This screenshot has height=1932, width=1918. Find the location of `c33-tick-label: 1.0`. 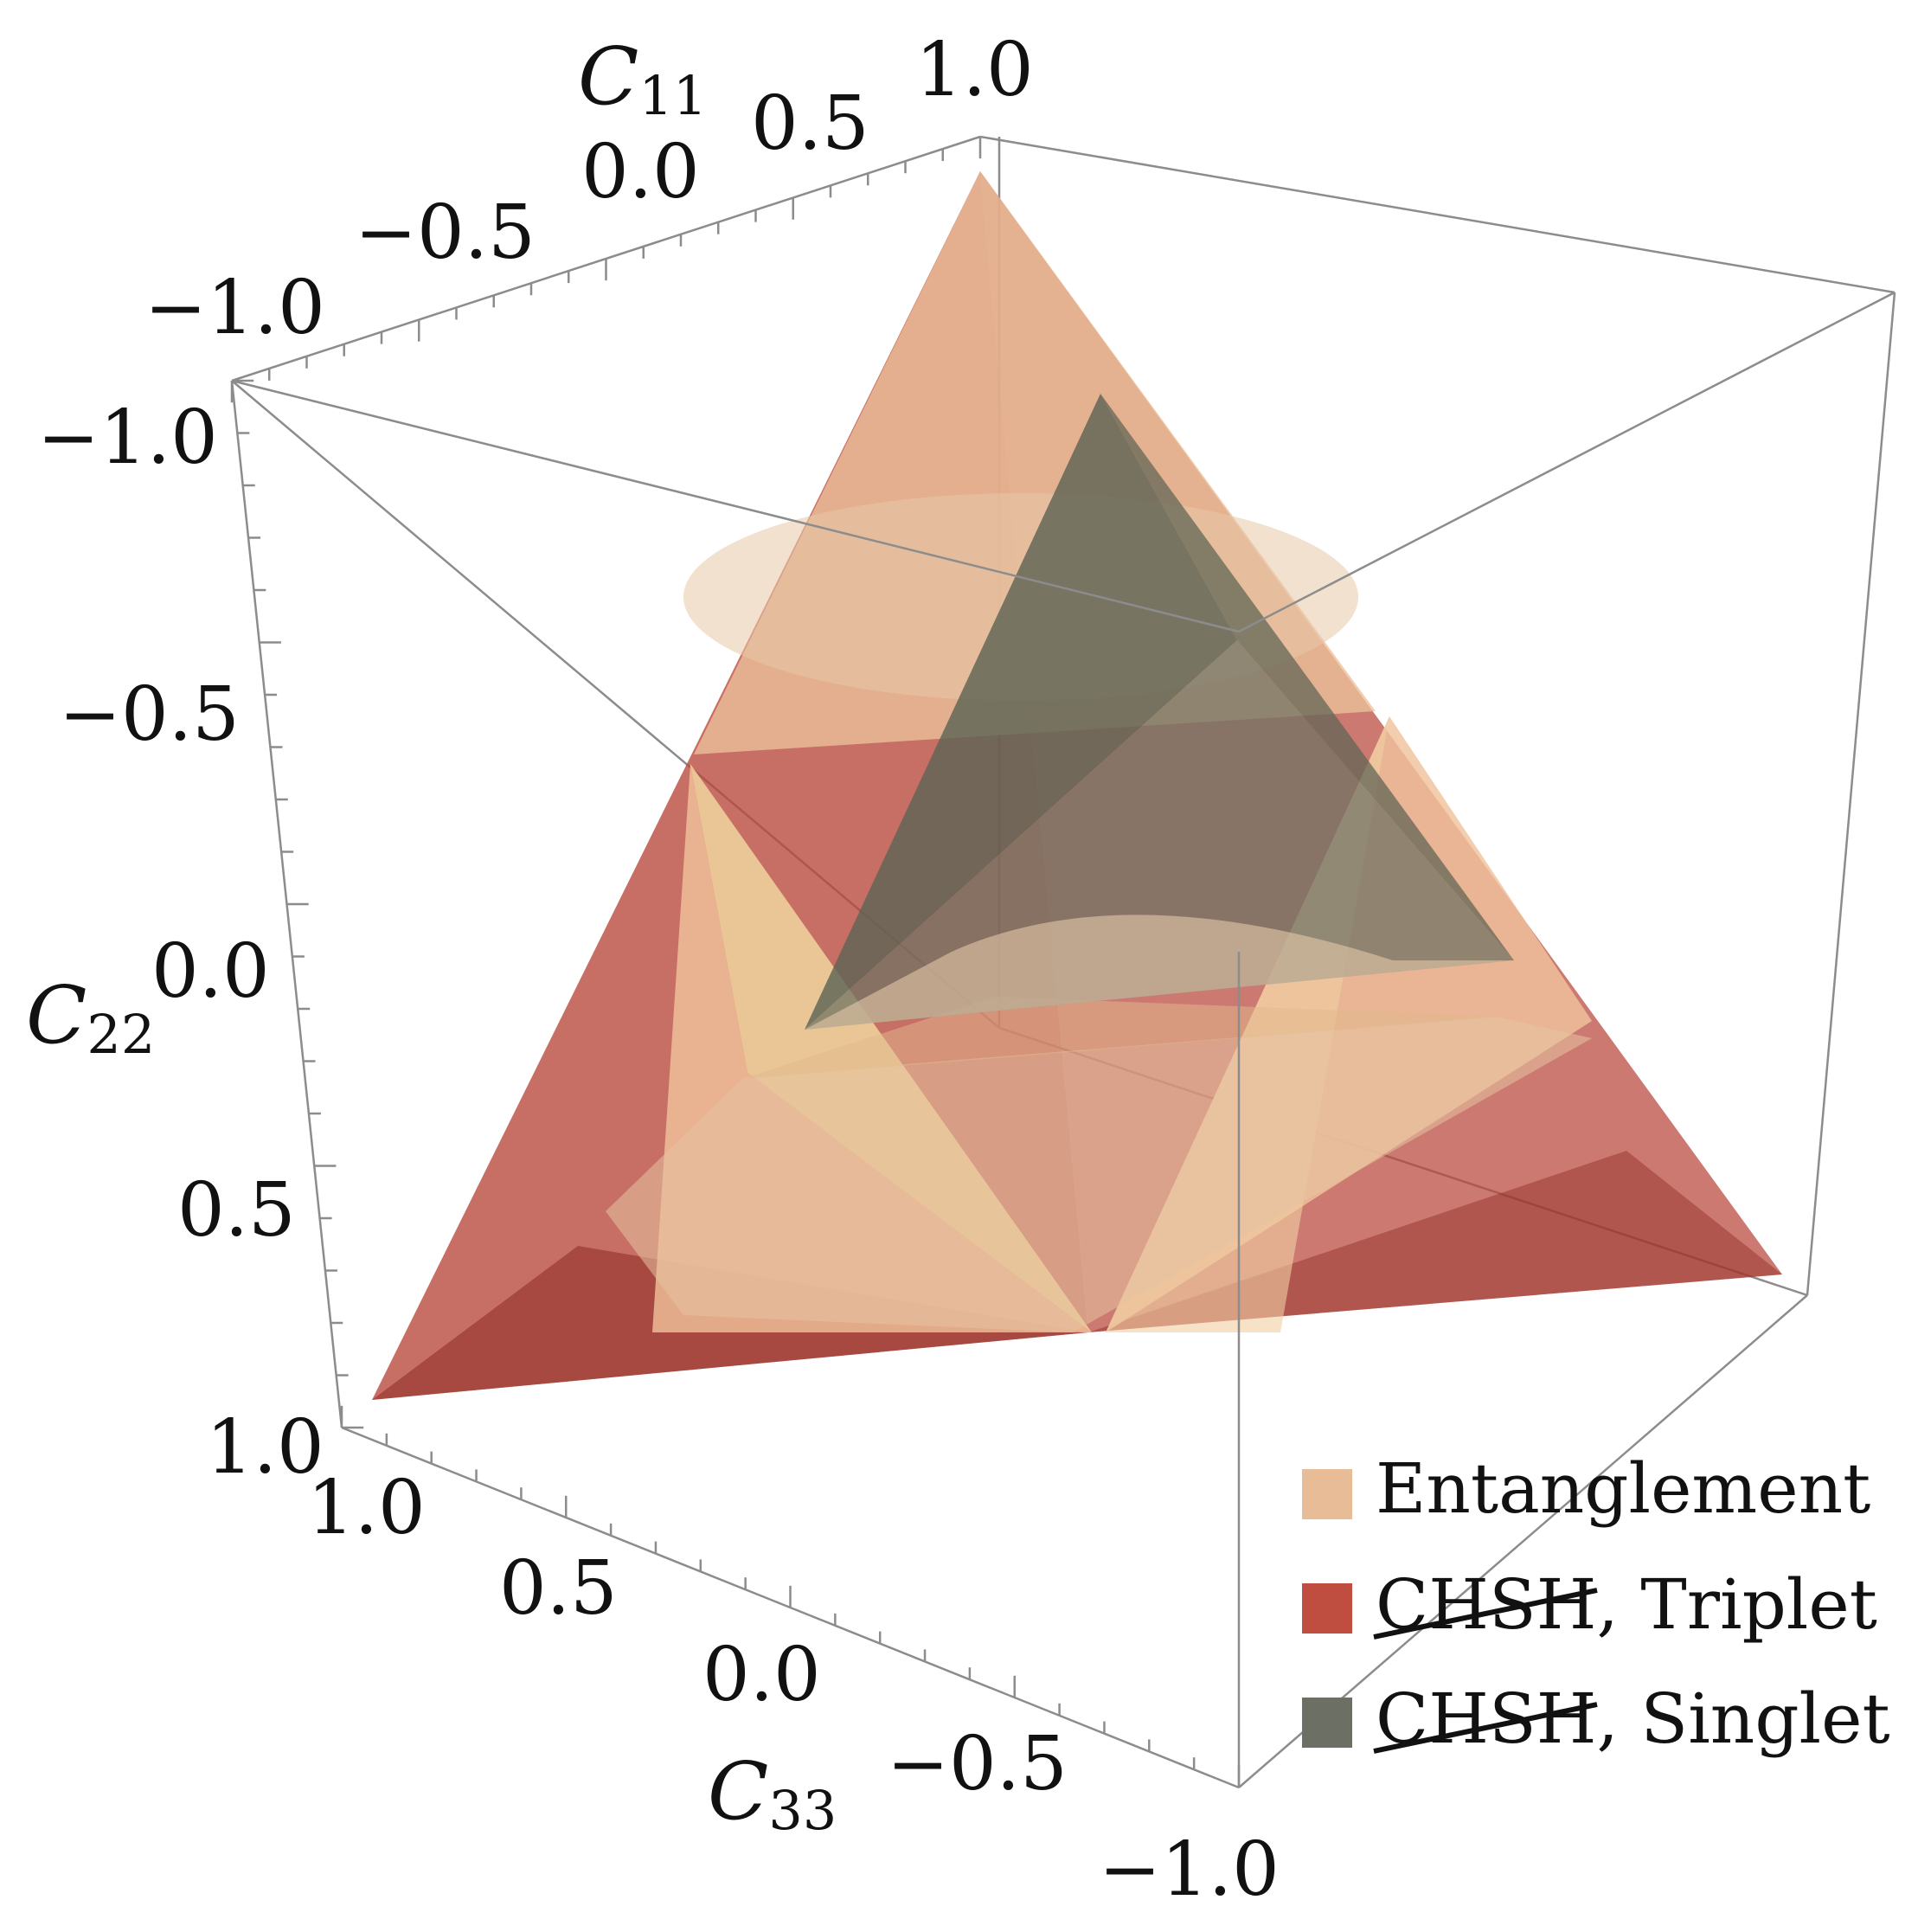

c33-tick-label: 1.0 is located at coordinates (366, 1508).